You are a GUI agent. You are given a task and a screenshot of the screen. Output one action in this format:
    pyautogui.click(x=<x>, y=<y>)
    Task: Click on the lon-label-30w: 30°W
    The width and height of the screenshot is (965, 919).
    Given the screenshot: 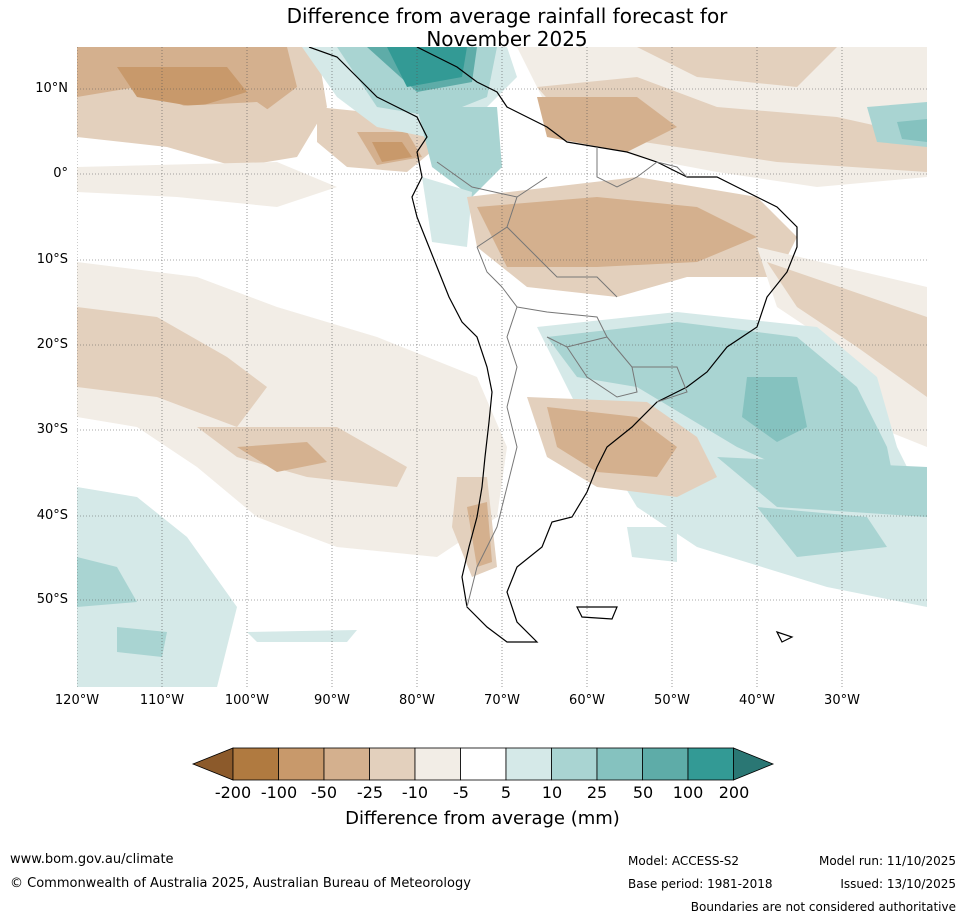 What is the action you would take?
    pyautogui.click(x=842, y=700)
    